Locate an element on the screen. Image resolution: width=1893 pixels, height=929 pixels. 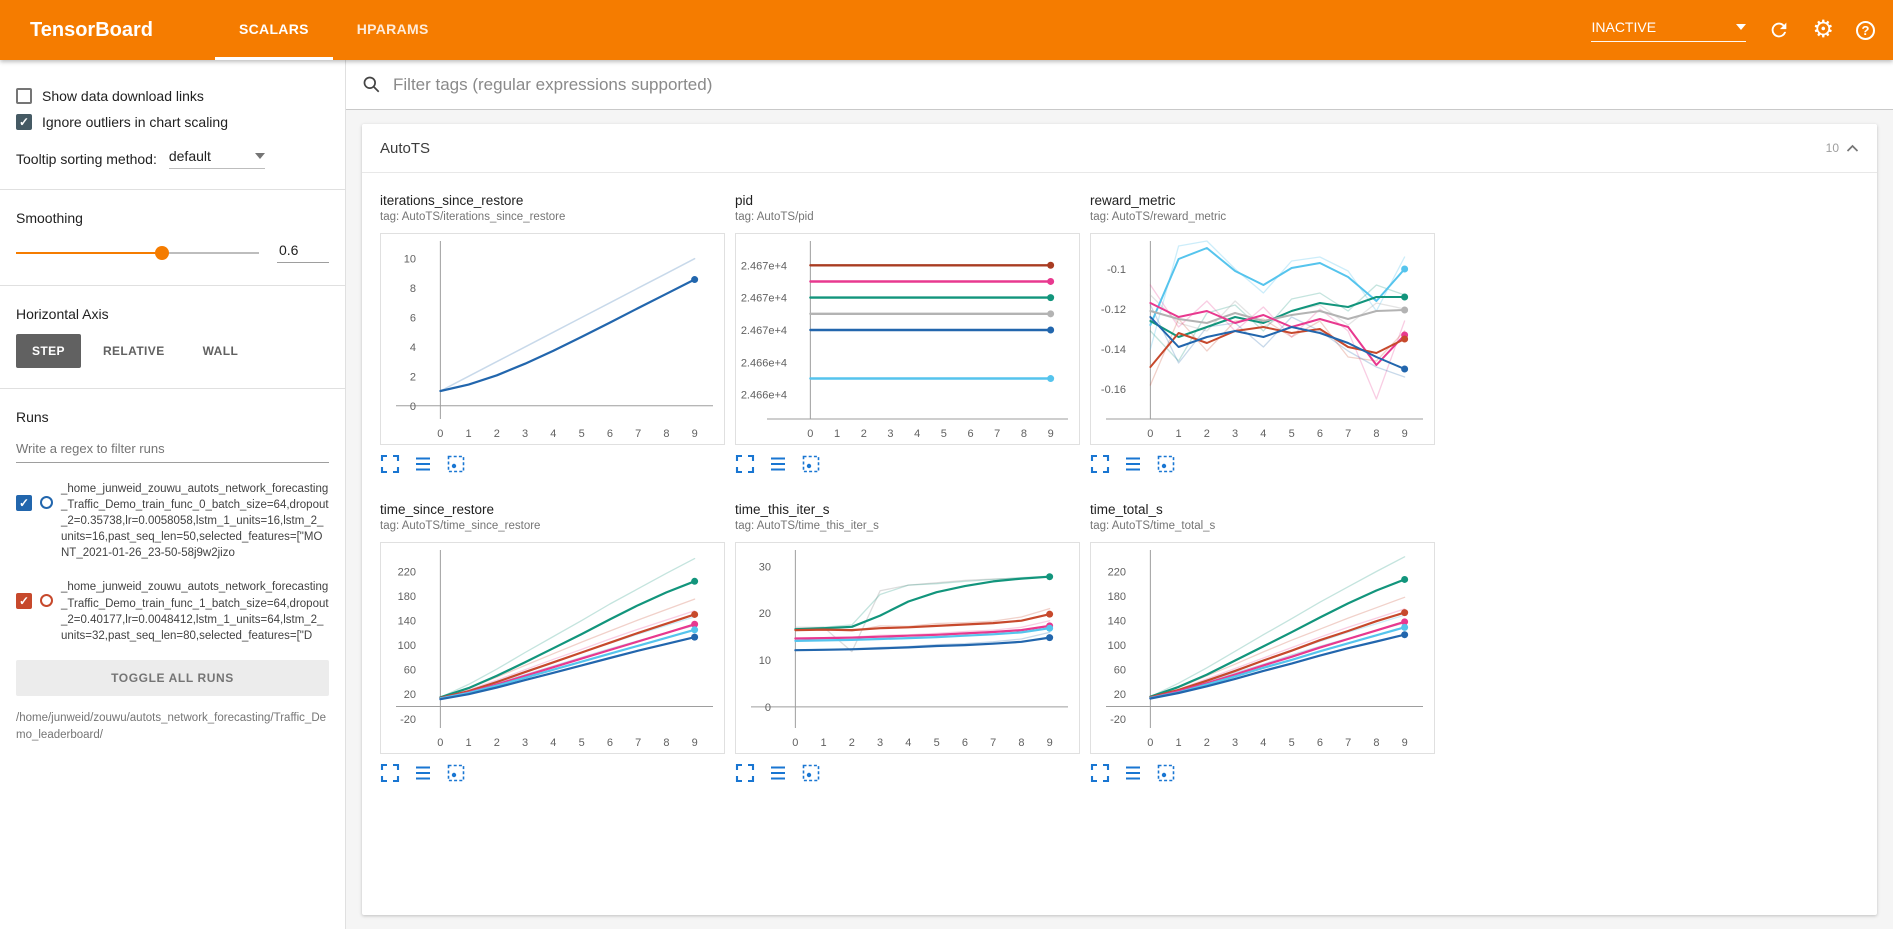
toggle-all-runs-button: TOGGLE ALL RUNS is located at coordinates (172, 677).